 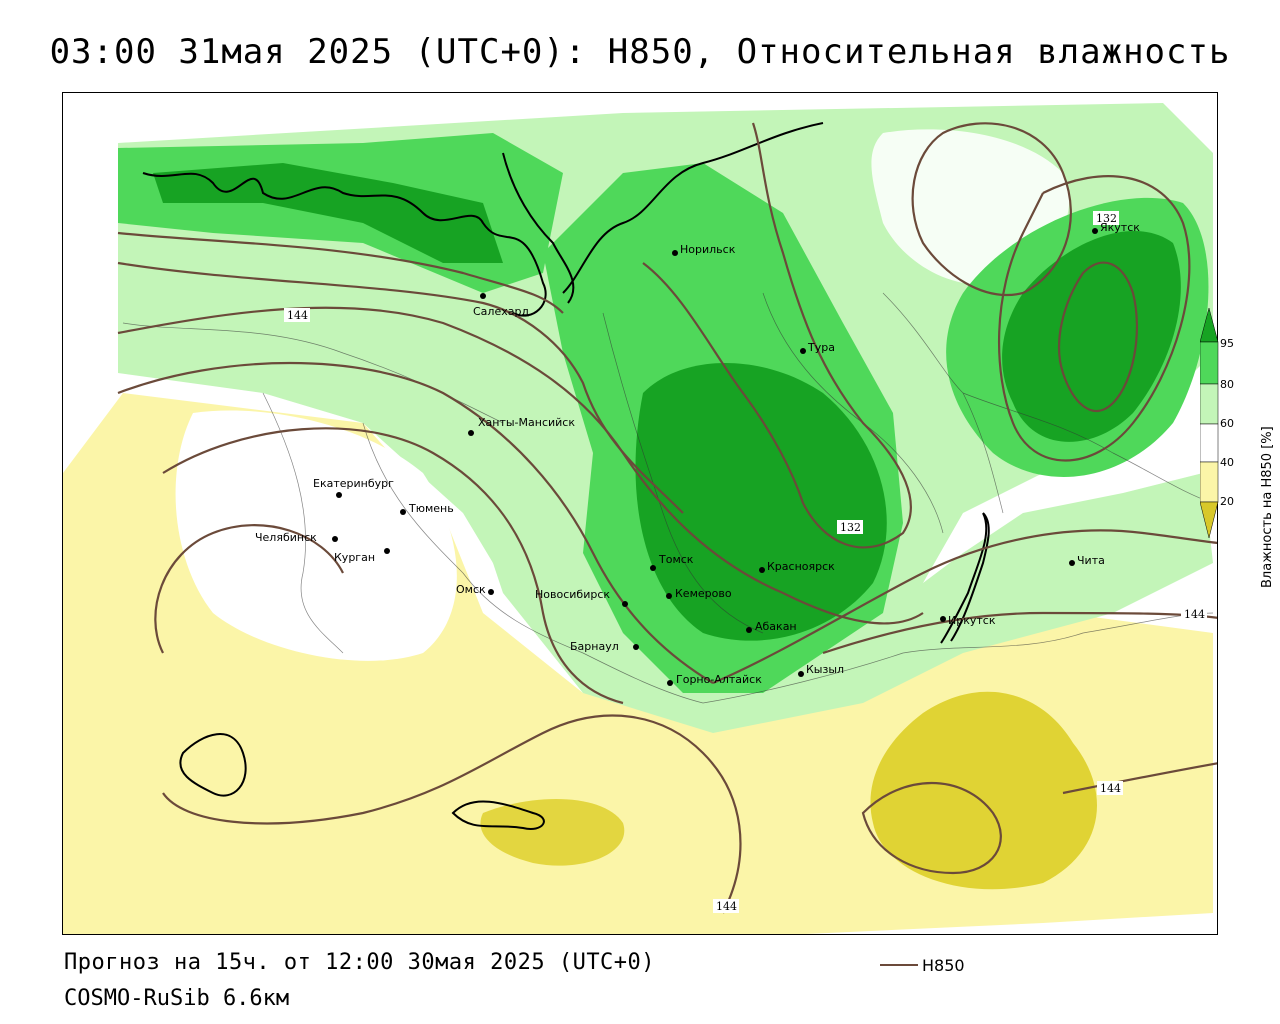 I want to click on city-tomsk: Томск, so click(x=672, y=562).